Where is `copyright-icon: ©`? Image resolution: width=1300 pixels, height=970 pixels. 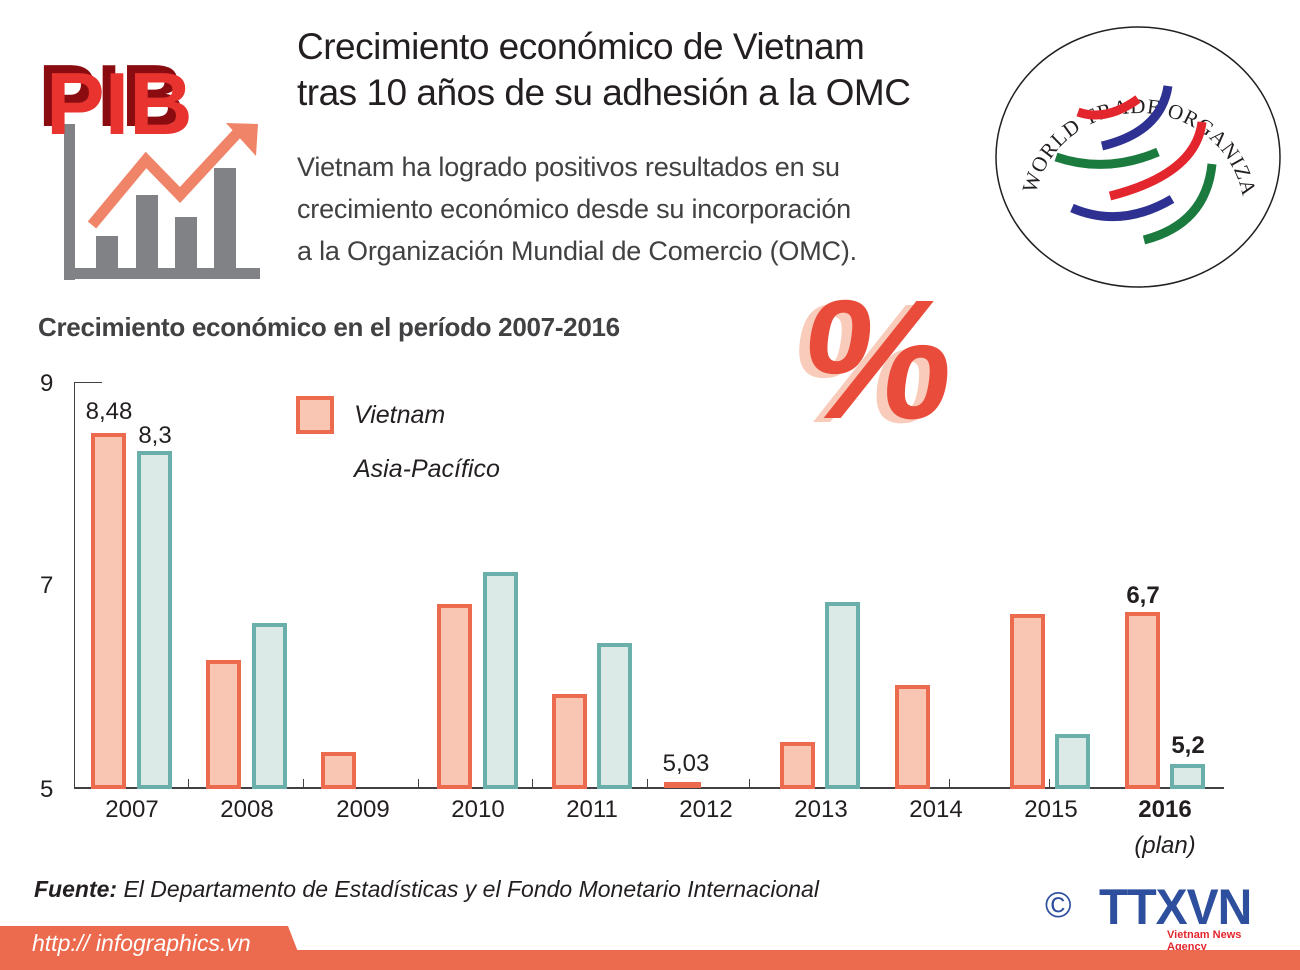 copyright-icon: © is located at coordinates (1058, 904).